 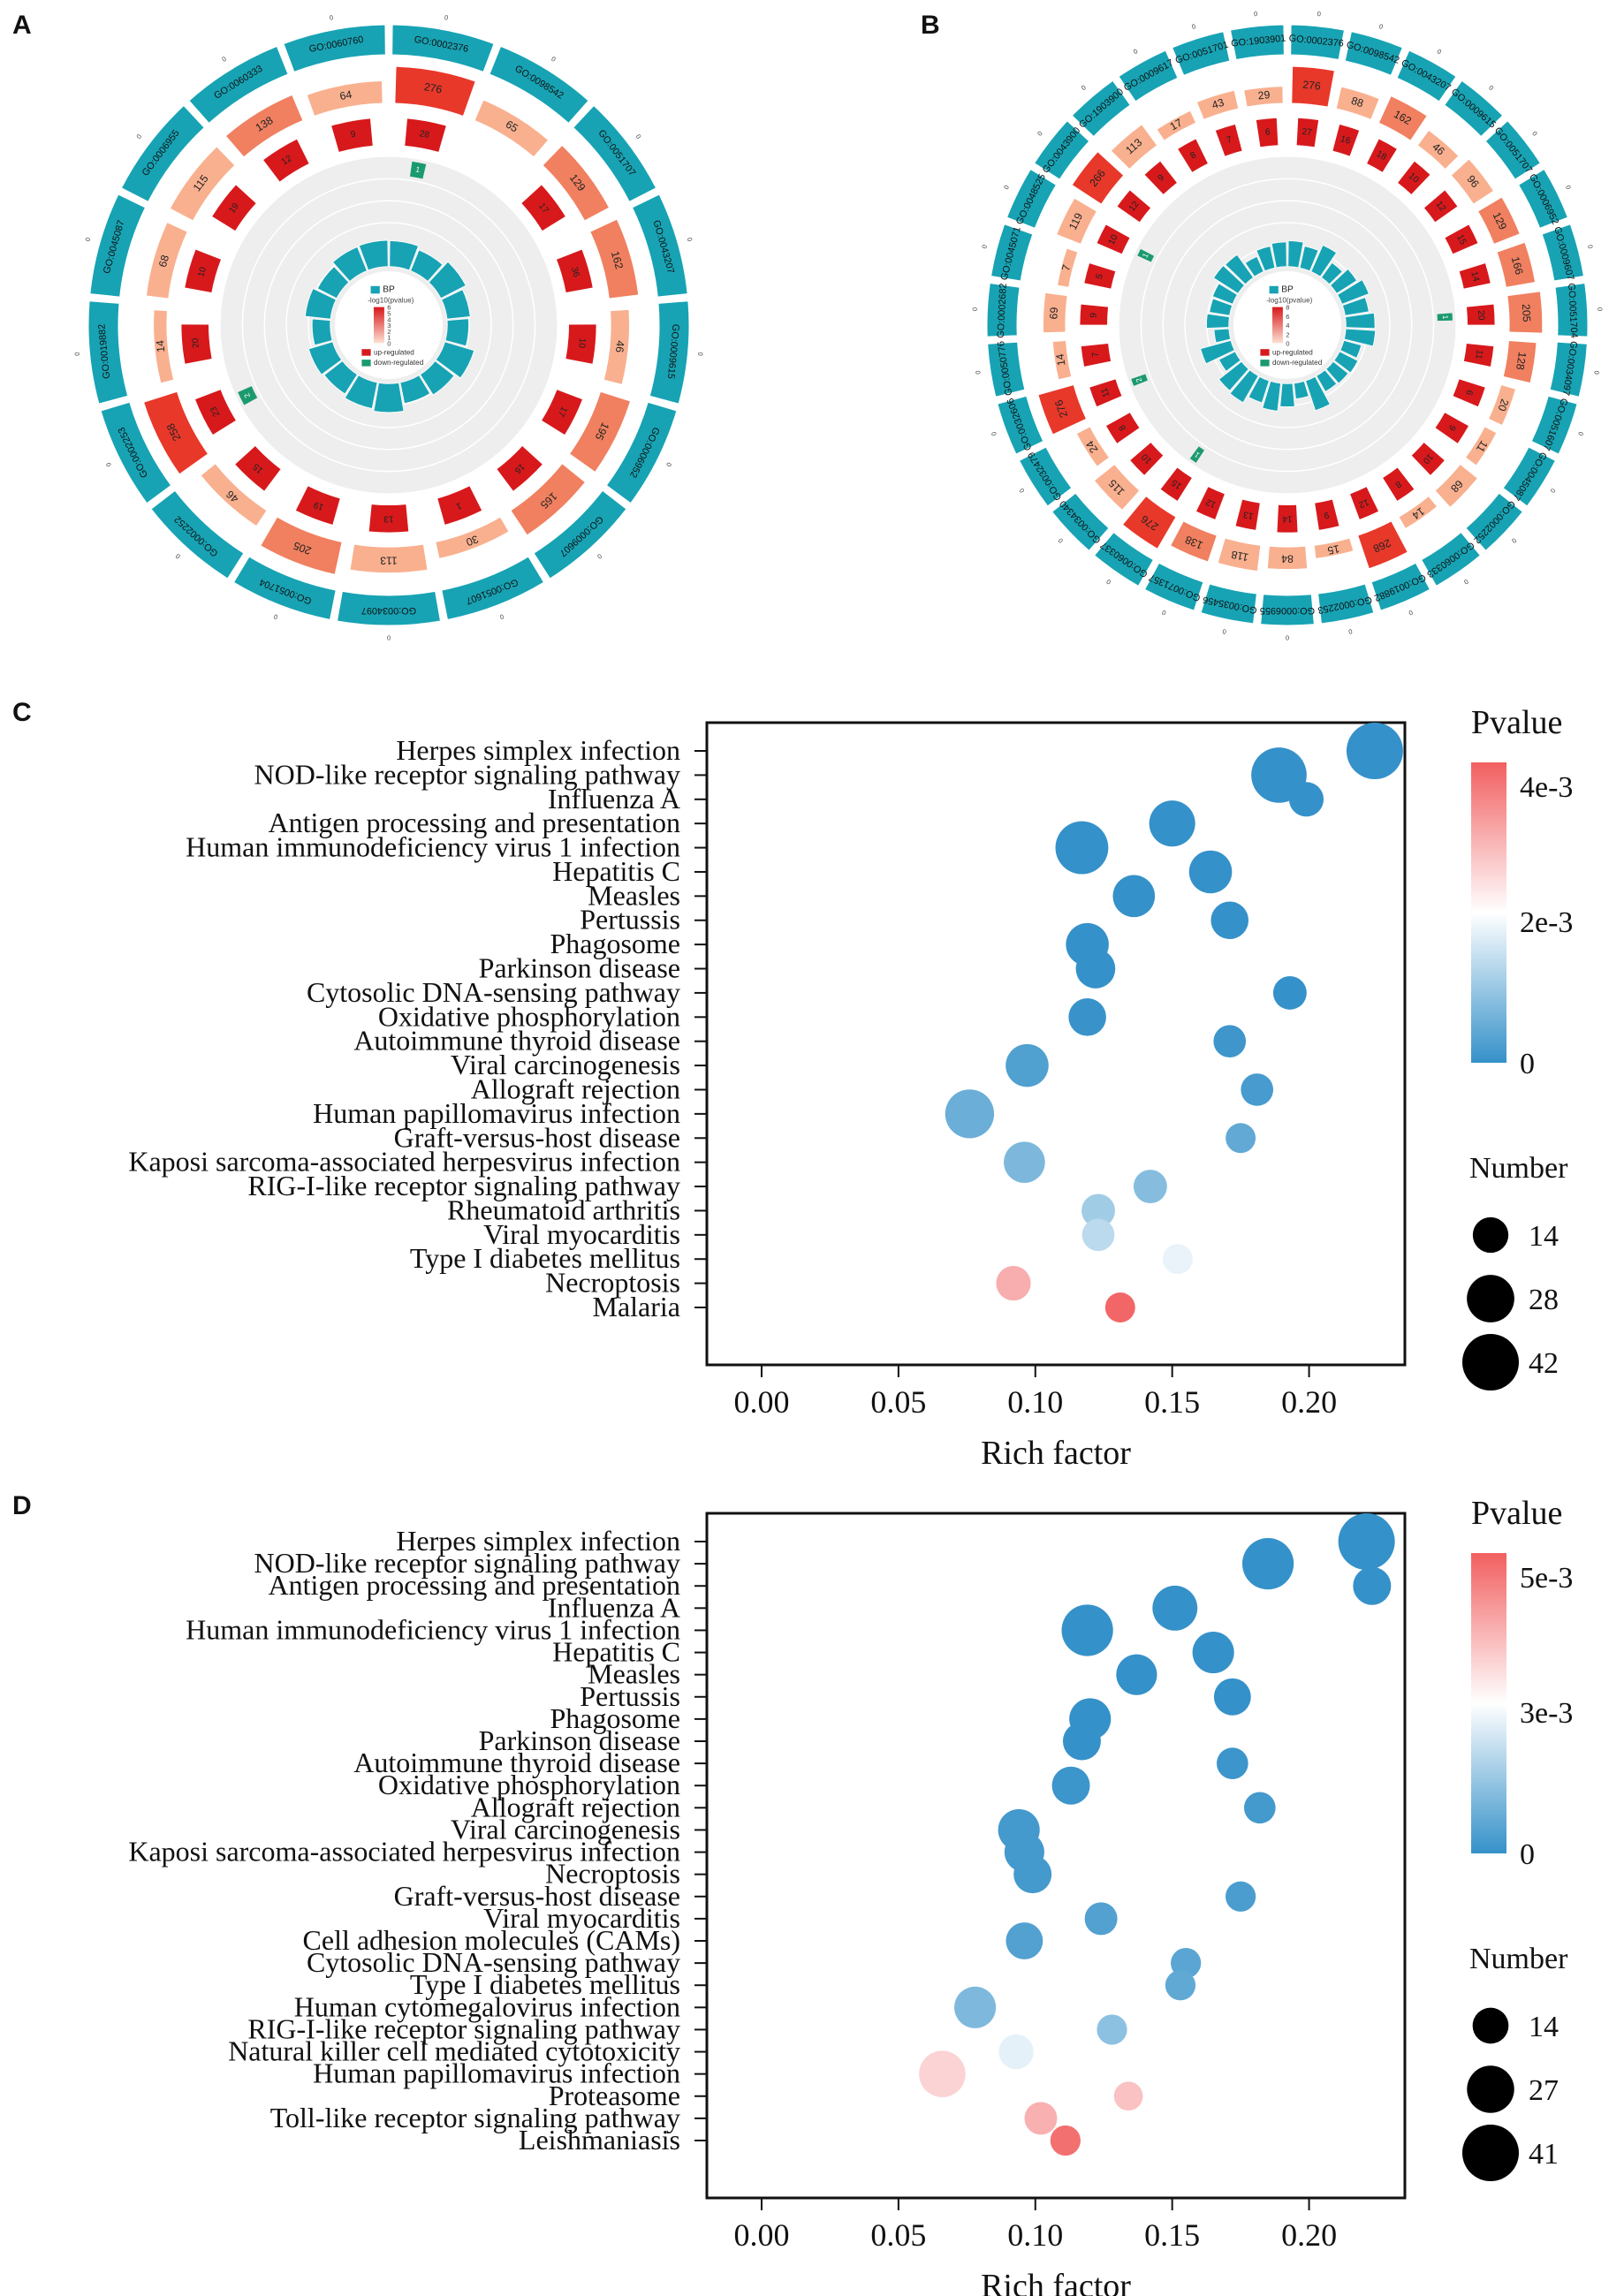 I want to click on circos-b-up-label: 6, so click(x=1468, y=393).